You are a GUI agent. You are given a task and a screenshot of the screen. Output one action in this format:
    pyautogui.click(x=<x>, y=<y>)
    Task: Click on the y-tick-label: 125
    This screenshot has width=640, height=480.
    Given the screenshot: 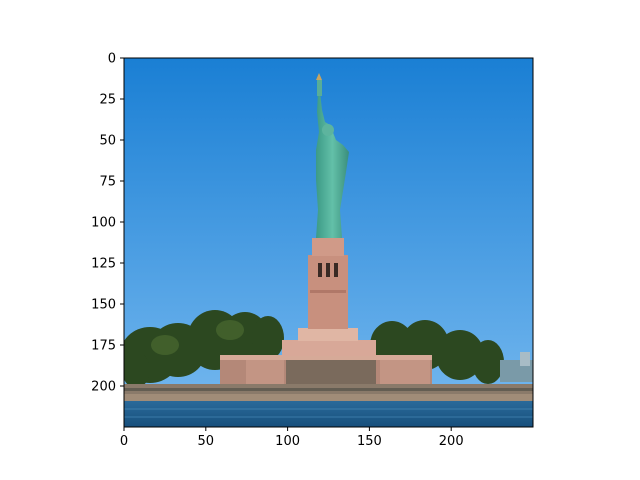 What is the action you would take?
    pyautogui.click(x=103, y=264)
    